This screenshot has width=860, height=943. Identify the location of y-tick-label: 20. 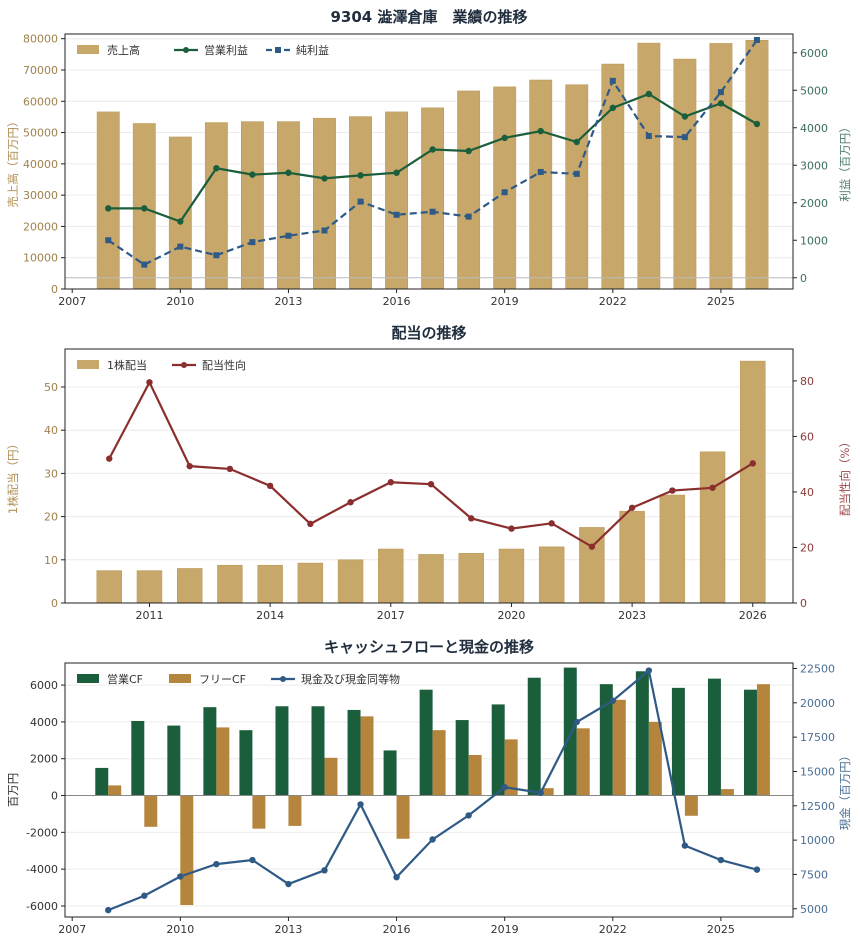
(51, 517).